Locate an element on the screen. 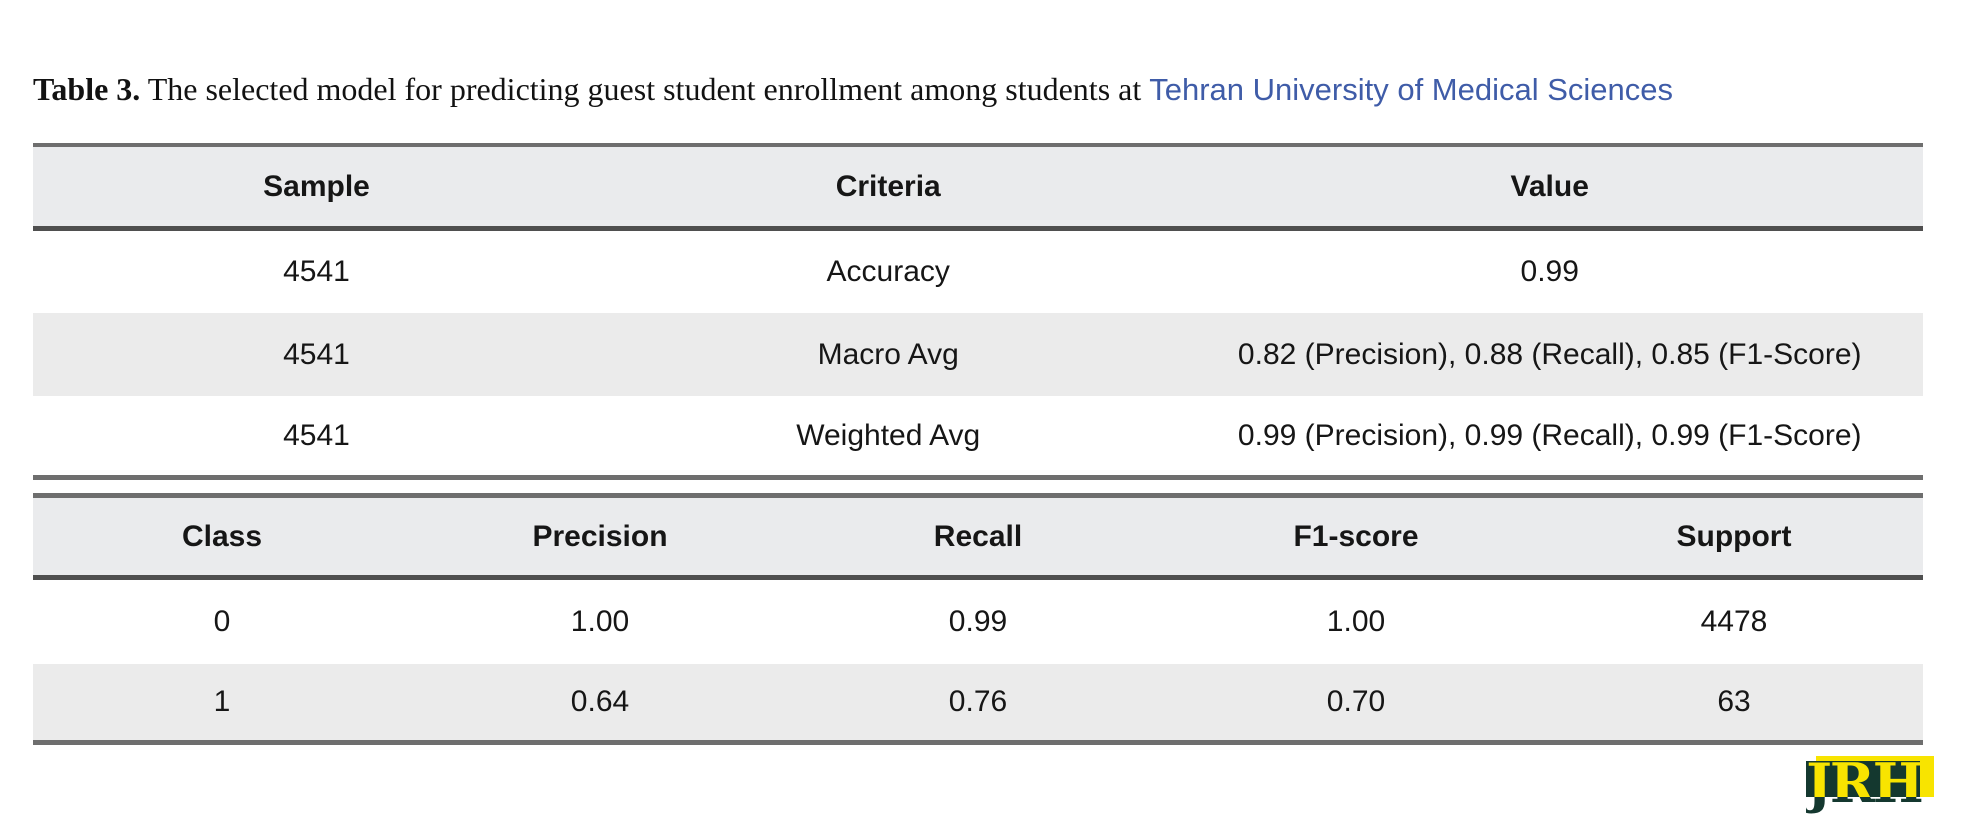 The height and width of the screenshot is (833, 1983). column-header-value: Value is located at coordinates (1549, 186).